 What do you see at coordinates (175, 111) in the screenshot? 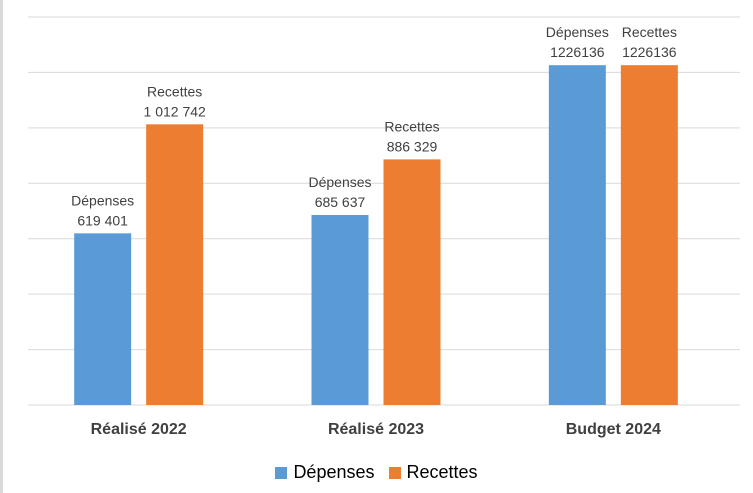
I see `data-label: 1 012 742` at bounding box center [175, 111].